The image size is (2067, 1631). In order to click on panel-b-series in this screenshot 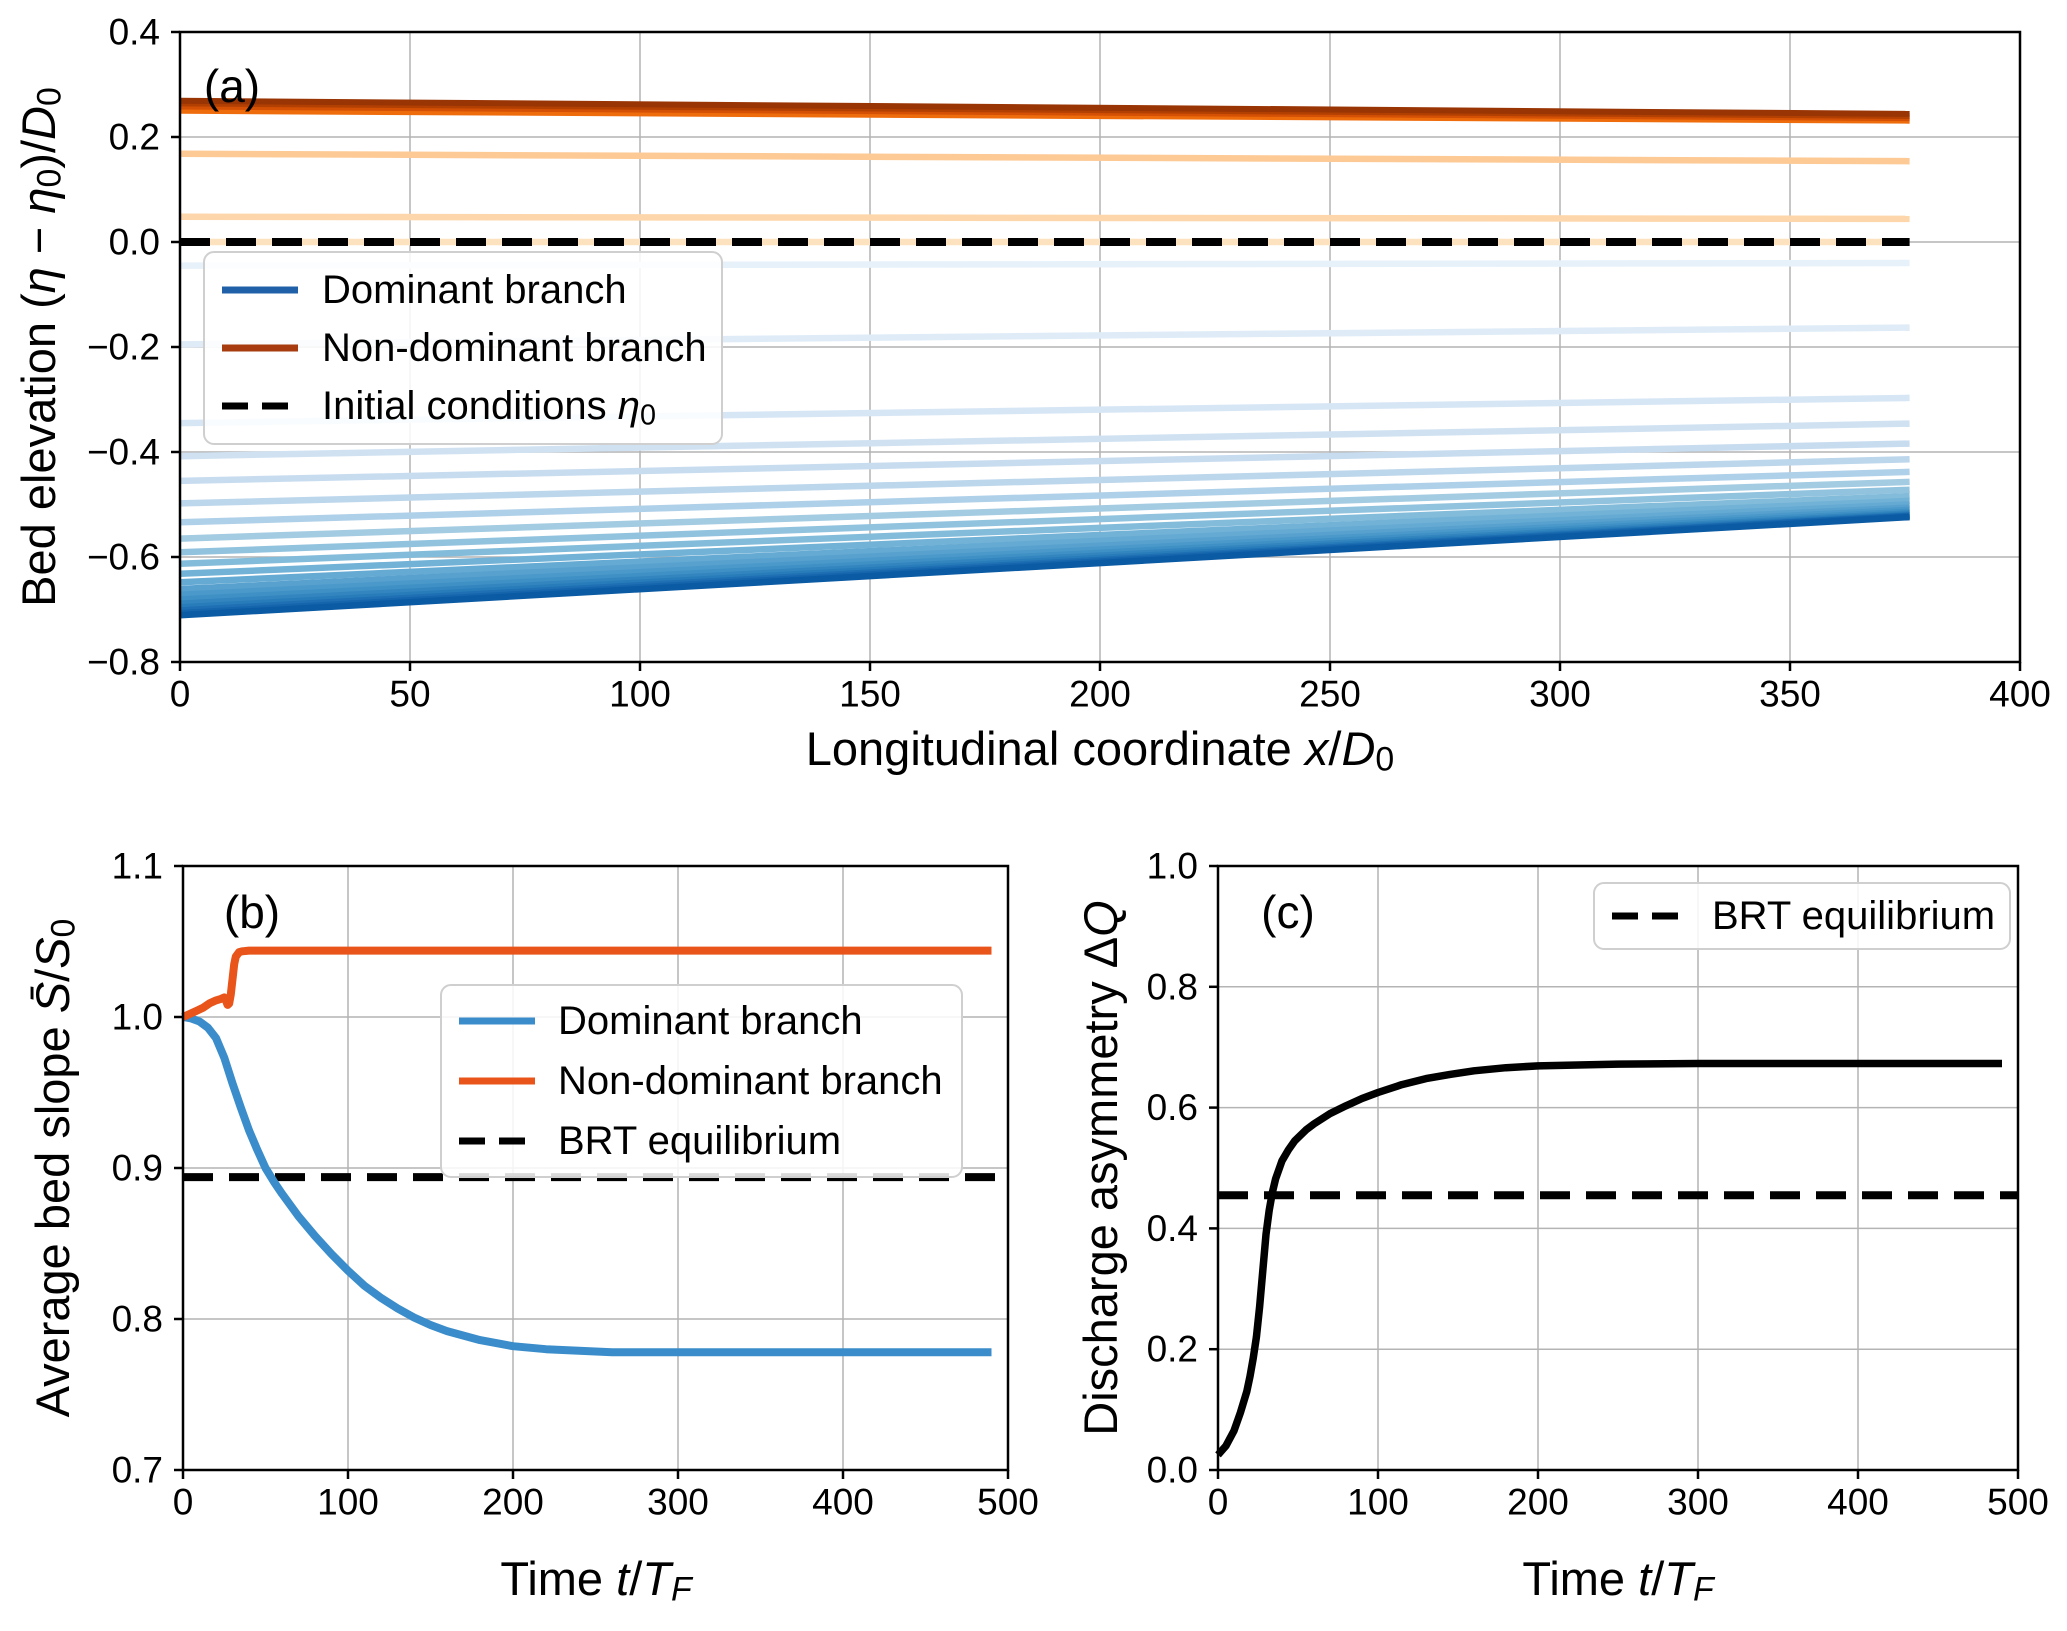, I will do `click(594, 1151)`.